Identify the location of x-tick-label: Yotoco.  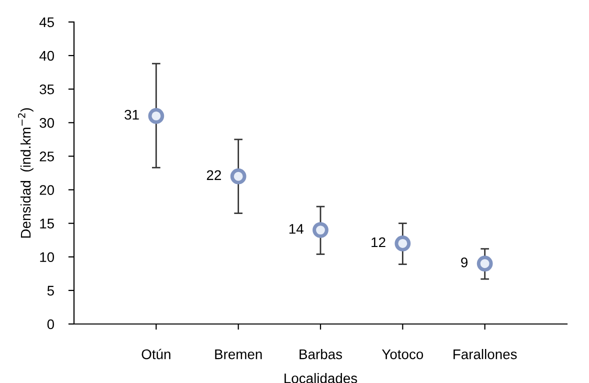
(403, 355).